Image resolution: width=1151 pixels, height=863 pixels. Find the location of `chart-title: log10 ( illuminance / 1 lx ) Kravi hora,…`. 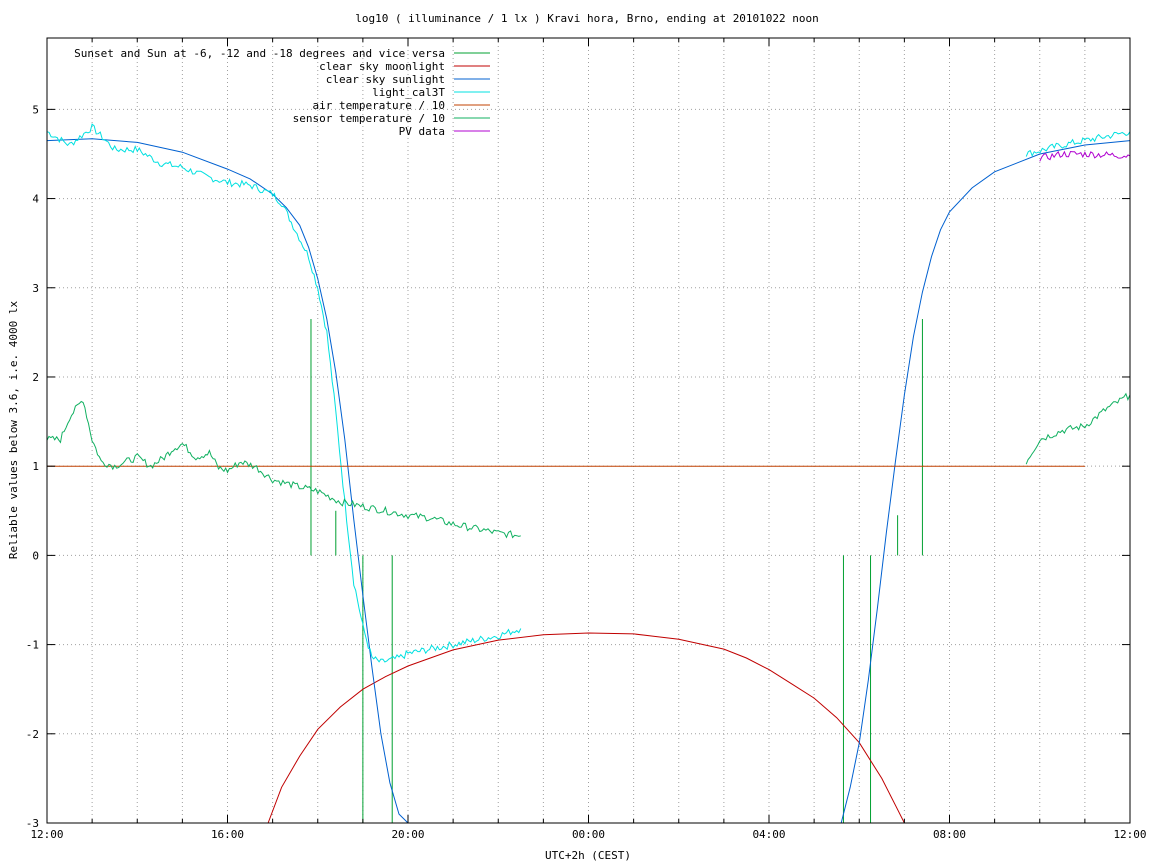

chart-title: log10 ( illuminance / 1 lx ) Kravi hora,… is located at coordinates (587, 18).